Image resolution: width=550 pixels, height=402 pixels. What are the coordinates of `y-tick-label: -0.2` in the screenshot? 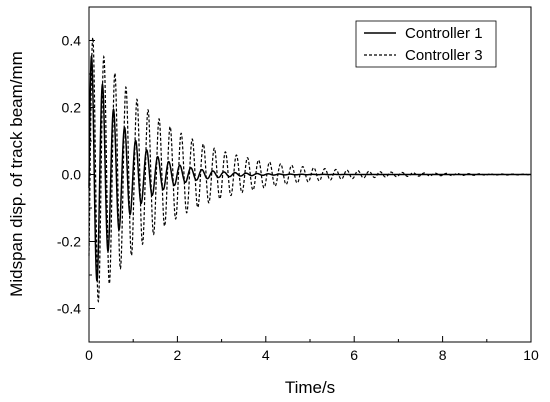 It's located at (69, 242).